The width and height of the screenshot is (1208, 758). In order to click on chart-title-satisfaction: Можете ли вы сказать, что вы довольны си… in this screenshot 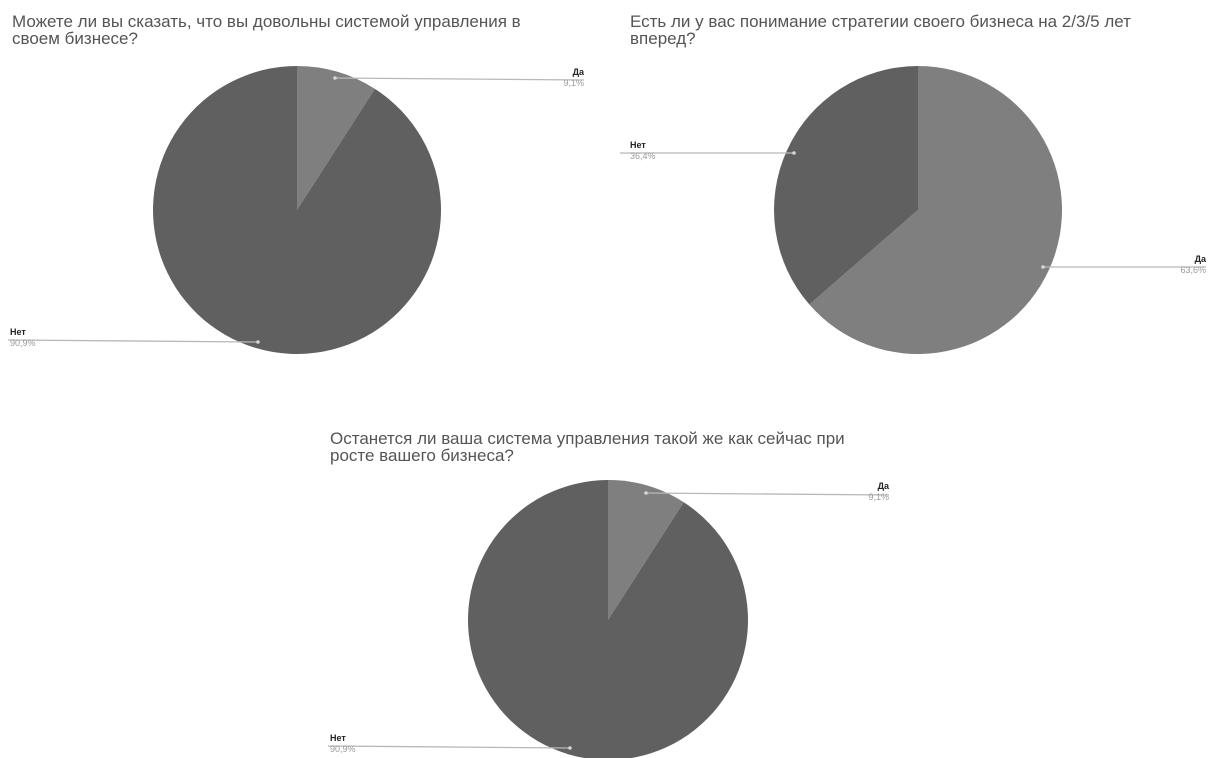, I will do `click(266, 30)`.